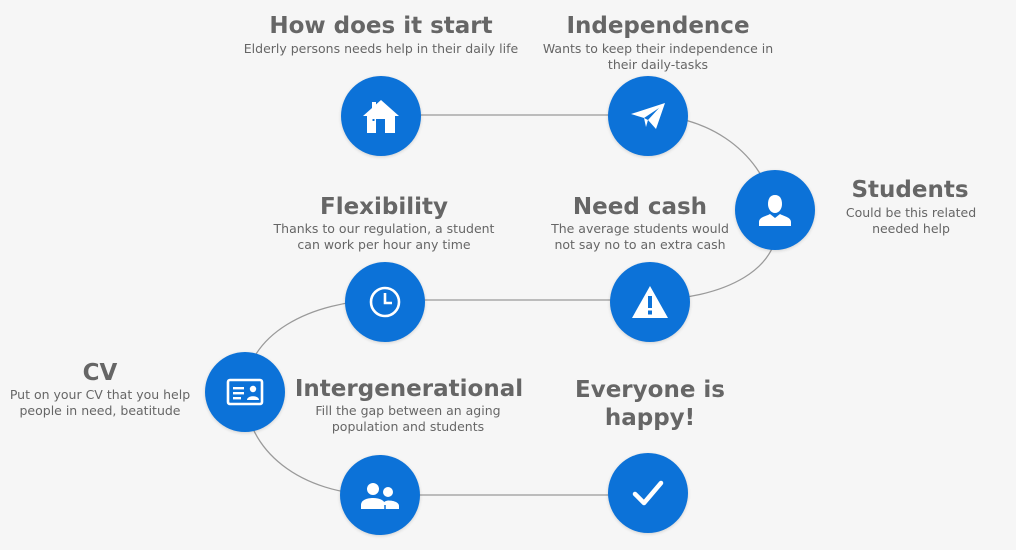  What do you see at coordinates (640, 207) in the screenshot?
I see `step-title-cash: Need cash` at bounding box center [640, 207].